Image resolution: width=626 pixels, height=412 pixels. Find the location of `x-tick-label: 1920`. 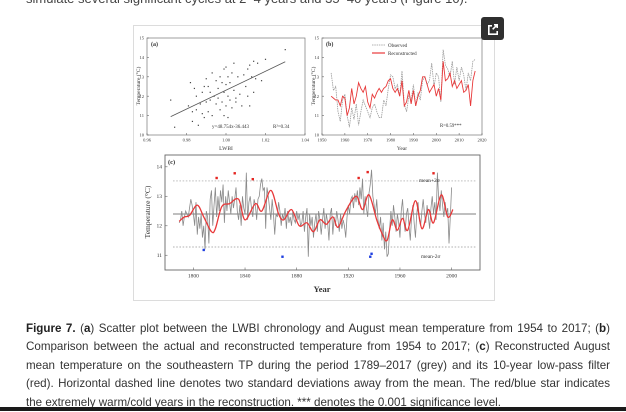

x-tick-label: 1920 is located at coordinates (348, 277).